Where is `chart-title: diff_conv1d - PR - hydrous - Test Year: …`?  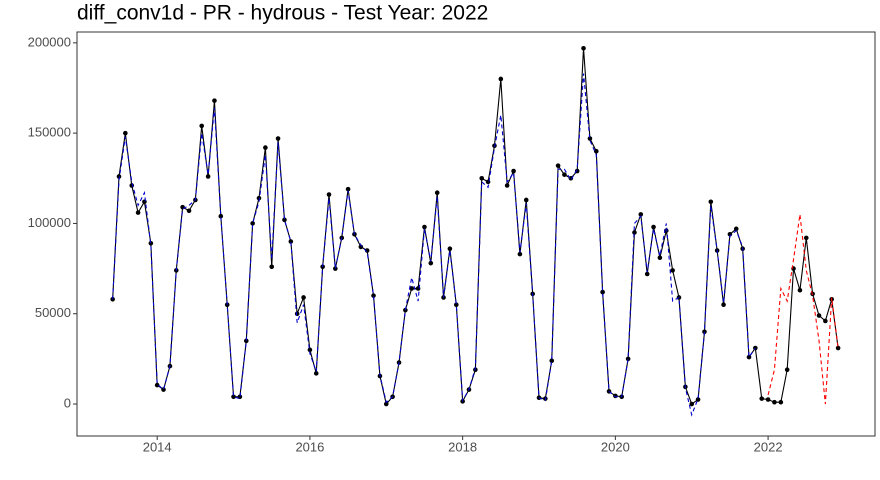
chart-title: diff_conv1d - PR - hydrous - Test Year: … is located at coordinates (282, 13).